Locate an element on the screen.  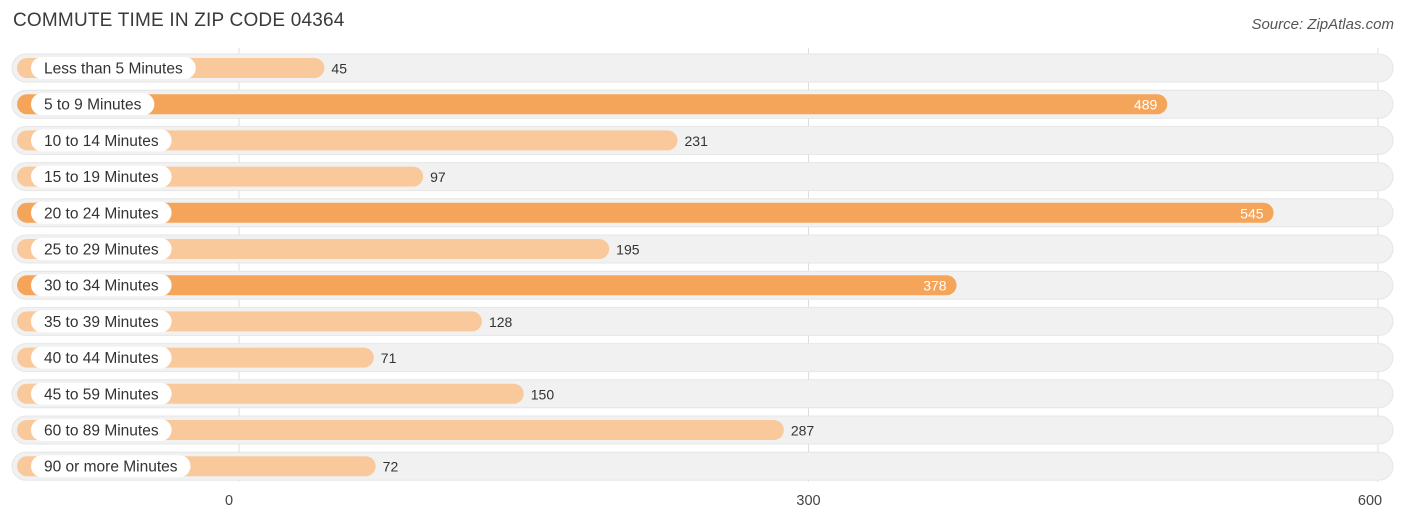
value-label: 231 is located at coordinates (697, 141).